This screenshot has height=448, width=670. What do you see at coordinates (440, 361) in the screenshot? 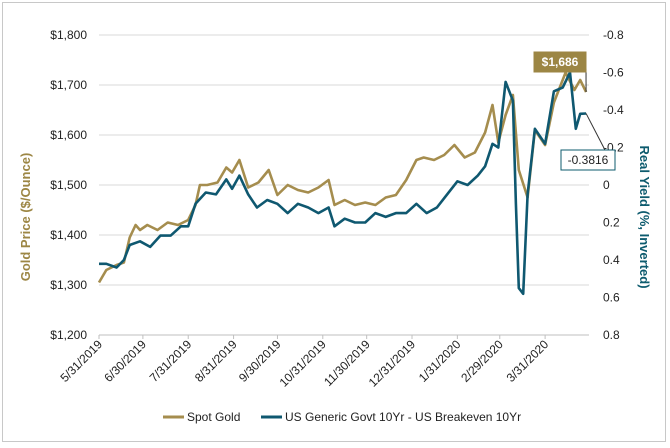
I see `x-tick-label: 1/31/2020` at bounding box center [440, 361].